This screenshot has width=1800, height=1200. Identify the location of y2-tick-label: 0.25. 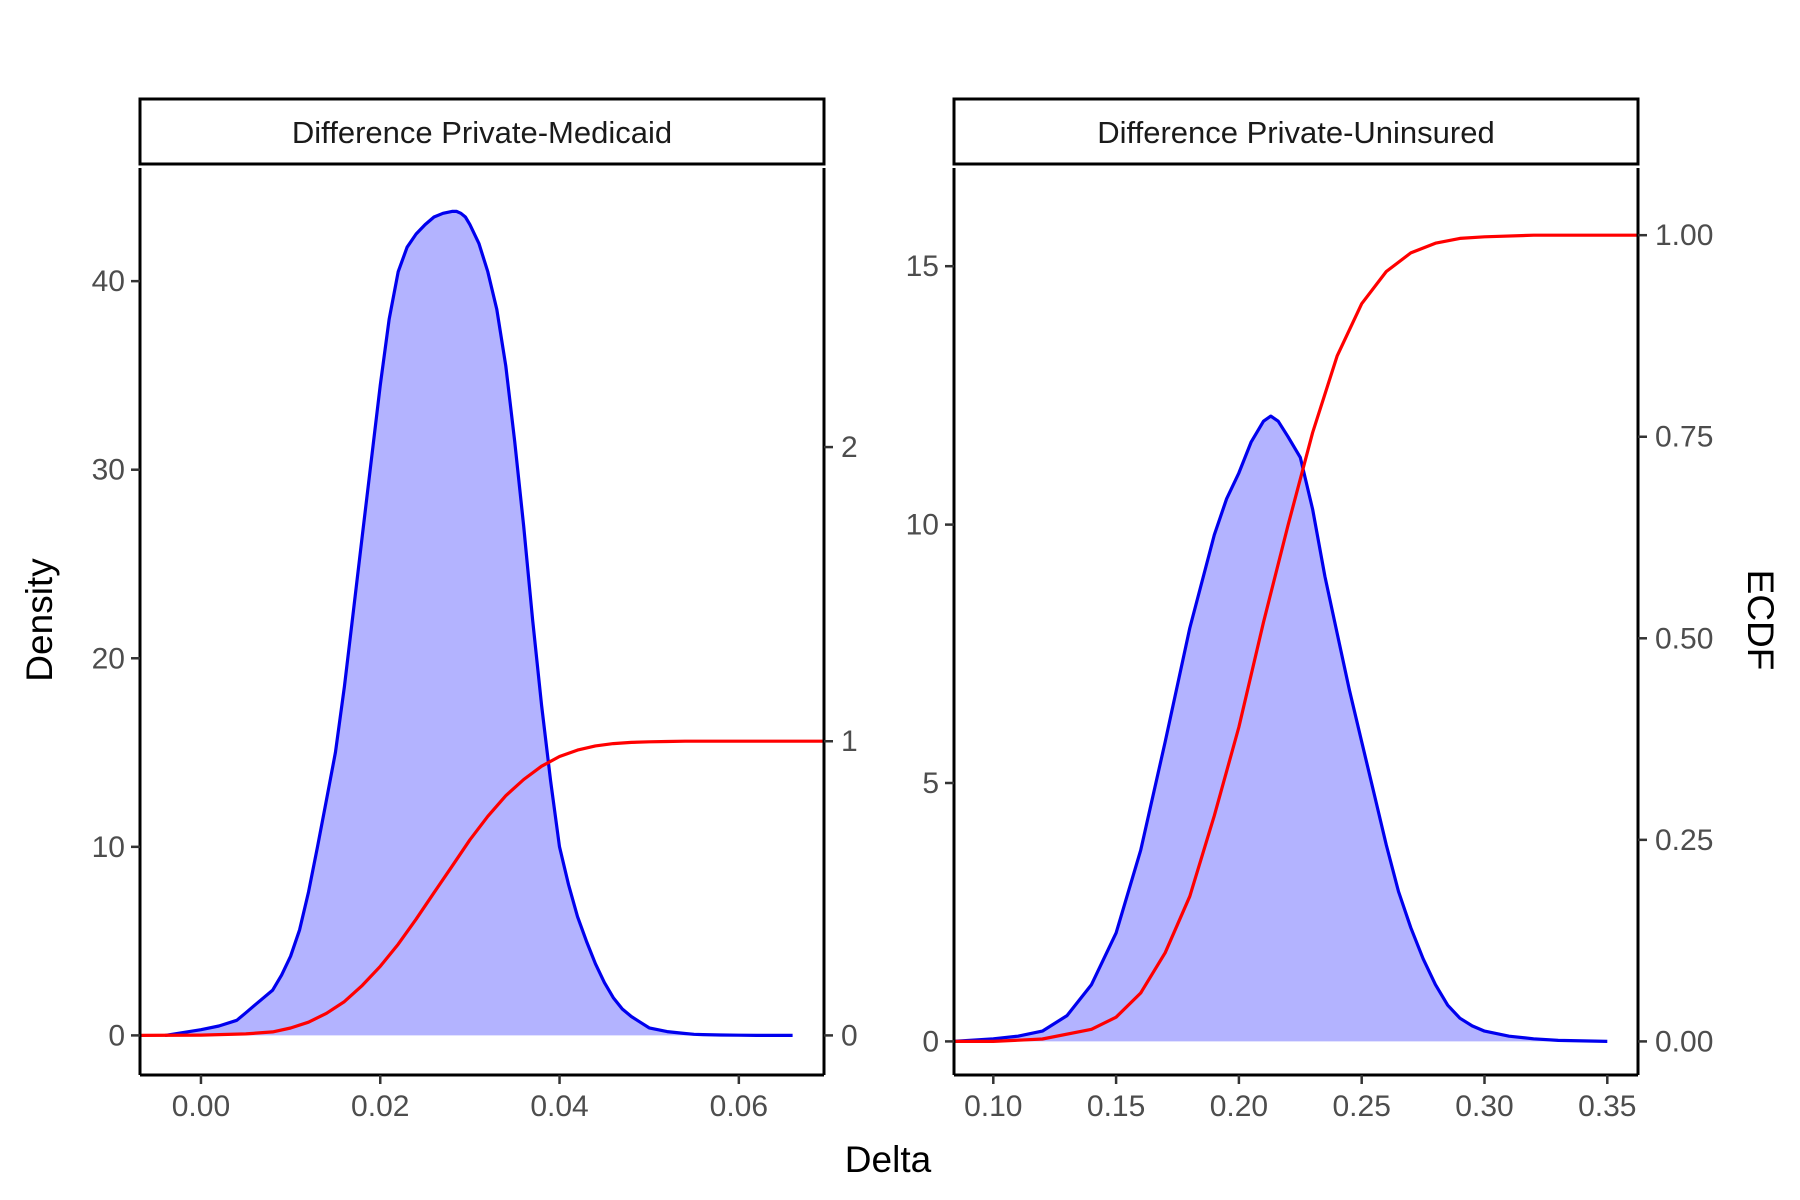
(1684, 840).